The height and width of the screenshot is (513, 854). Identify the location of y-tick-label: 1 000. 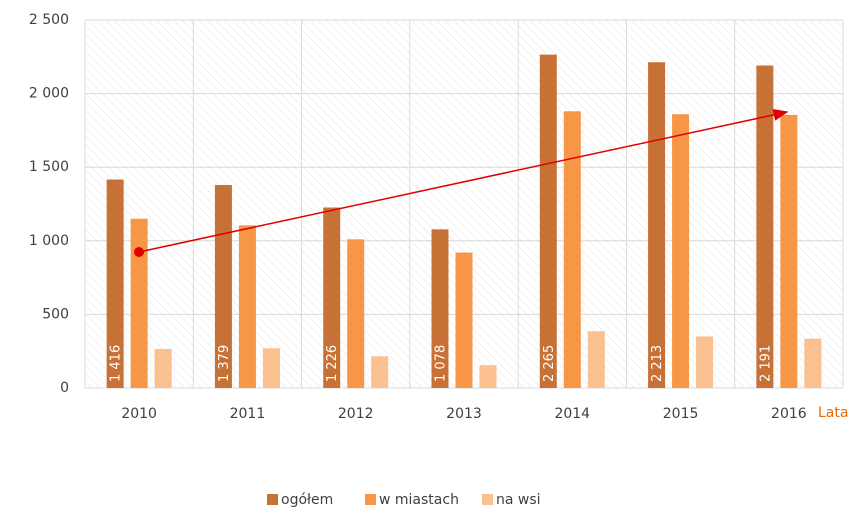
(49, 241).